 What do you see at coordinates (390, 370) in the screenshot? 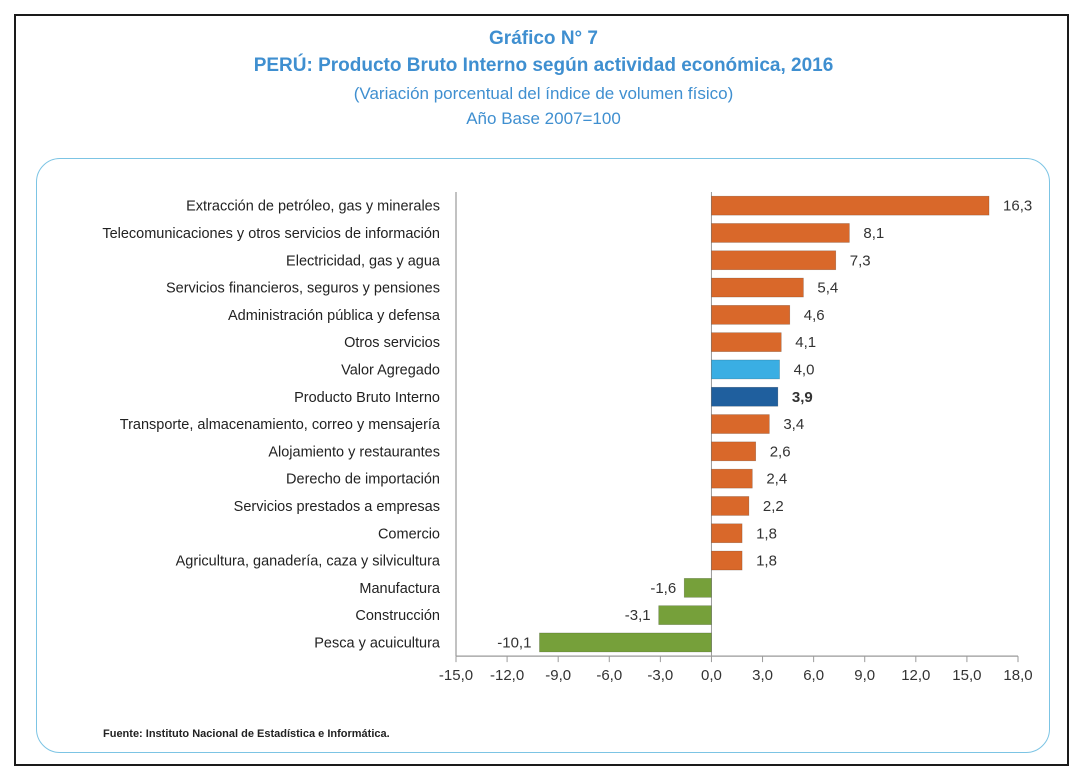
I see `category-label: Valor Agregado` at bounding box center [390, 370].